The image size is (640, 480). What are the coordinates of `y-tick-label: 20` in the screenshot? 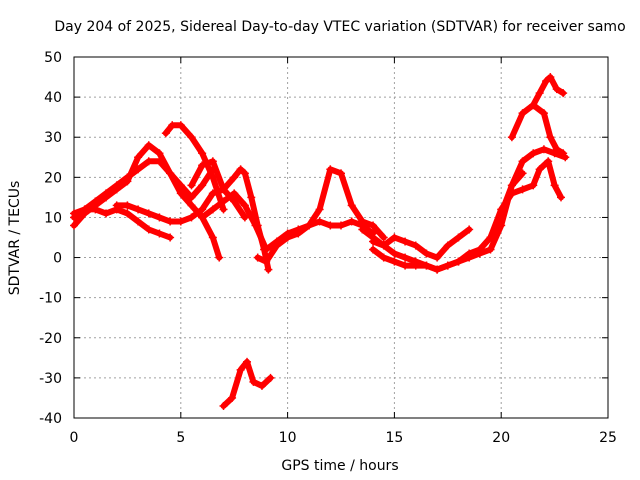 It's located at (53, 178).